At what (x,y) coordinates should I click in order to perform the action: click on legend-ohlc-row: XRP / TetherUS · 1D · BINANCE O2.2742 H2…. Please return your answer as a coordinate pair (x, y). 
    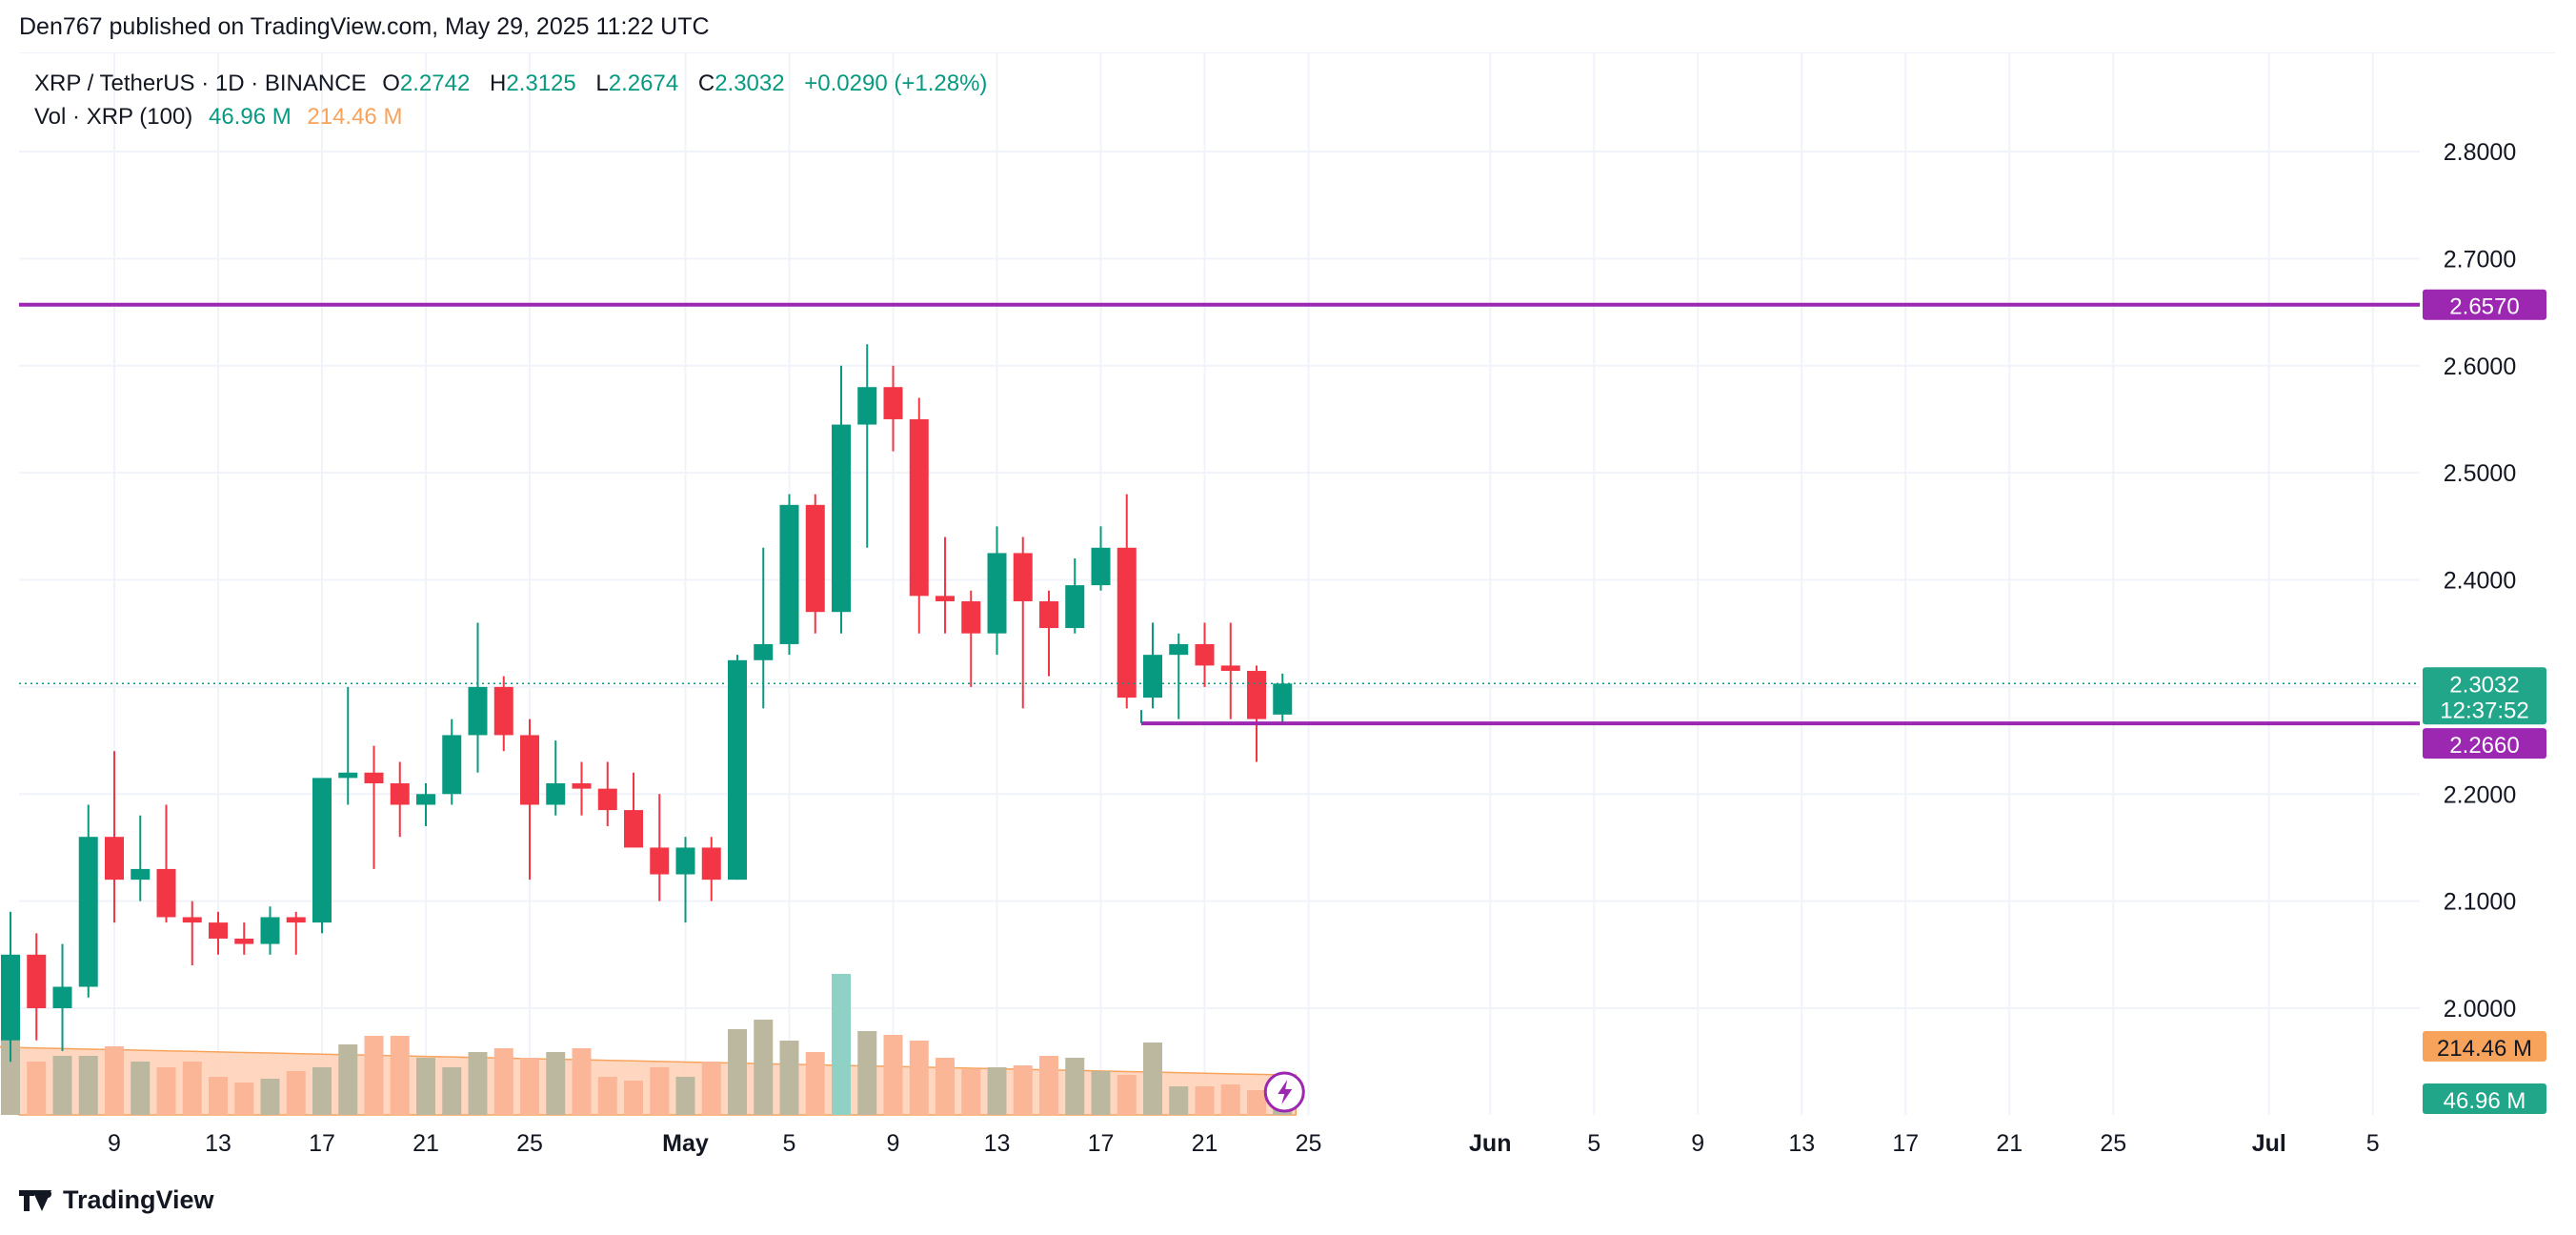
    Looking at the image, I should click on (511, 83).